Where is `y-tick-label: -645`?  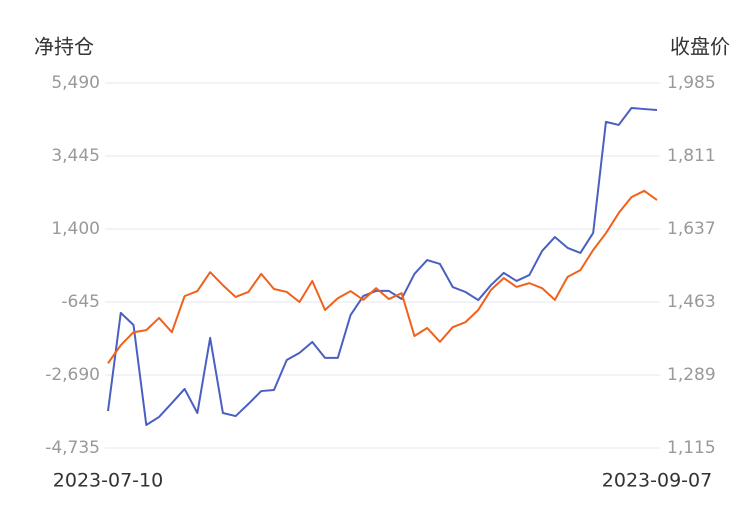 y-tick-label: -645 is located at coordinates (80, 302).